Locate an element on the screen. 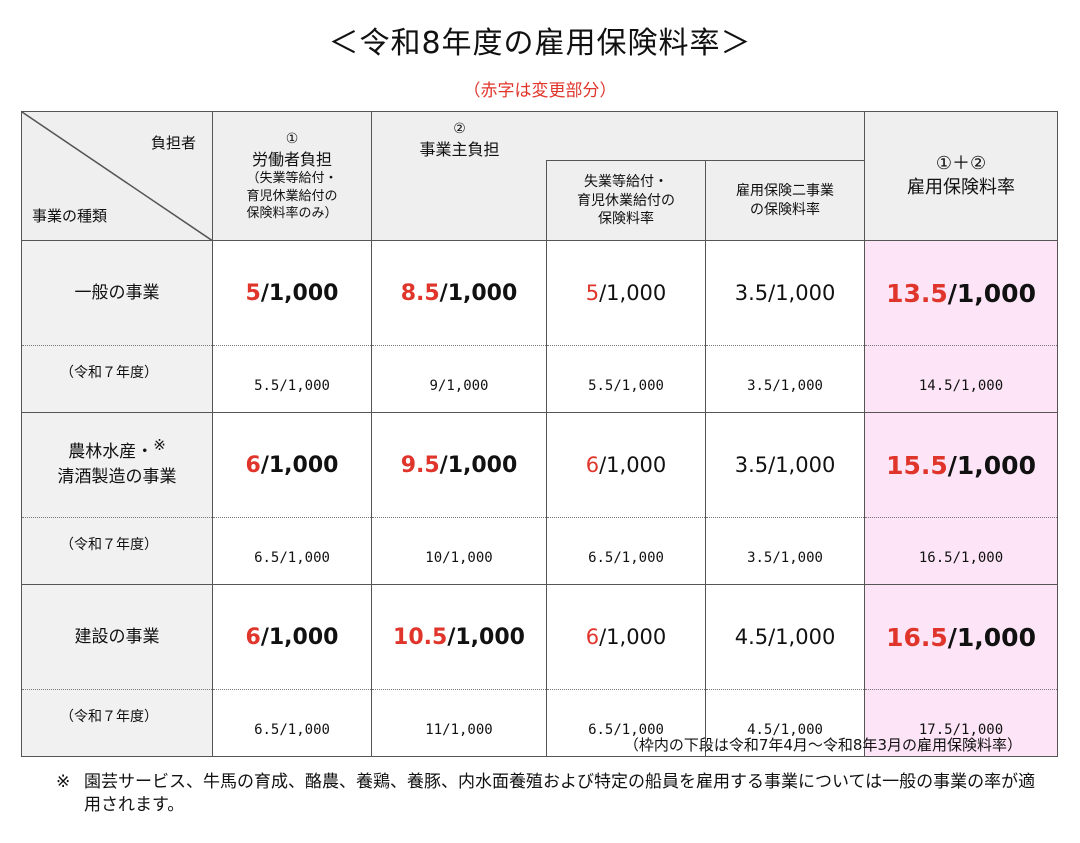 The image size is (1080, 843). prev-worker-rate: 5.5/1,000 is located at coordinates (292, 379).